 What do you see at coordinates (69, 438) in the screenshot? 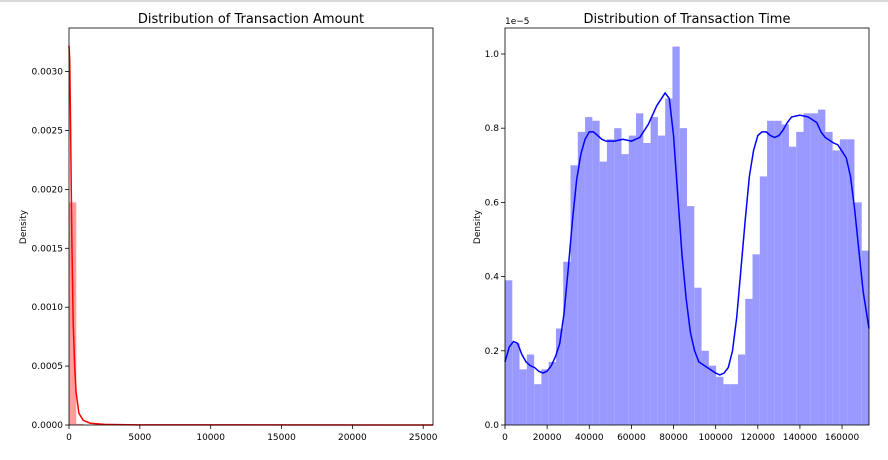
I see `amount-x-tick-label: 0` at bounding box center [69, 438].